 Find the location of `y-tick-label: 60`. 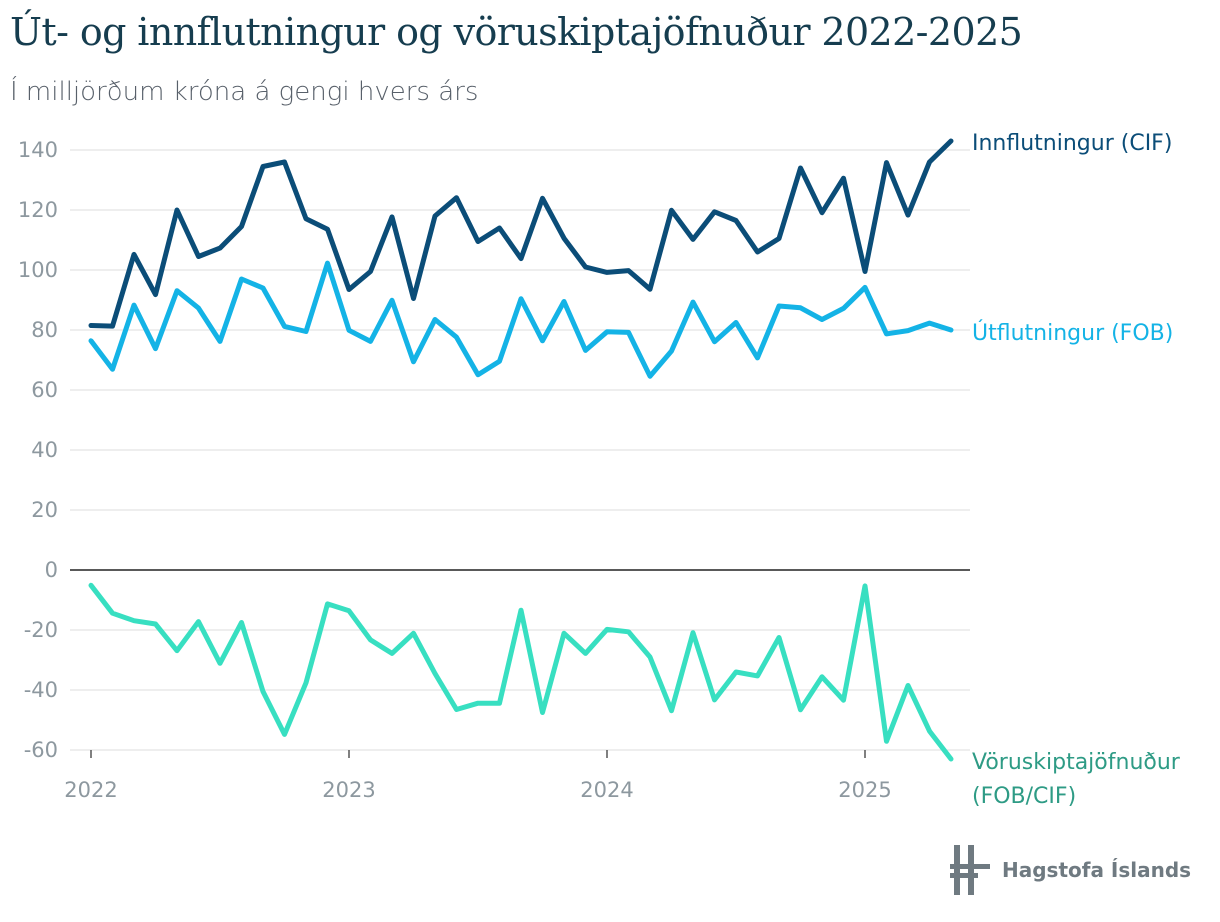

y-tick-label: 60 is located at coordinates (44, 390).